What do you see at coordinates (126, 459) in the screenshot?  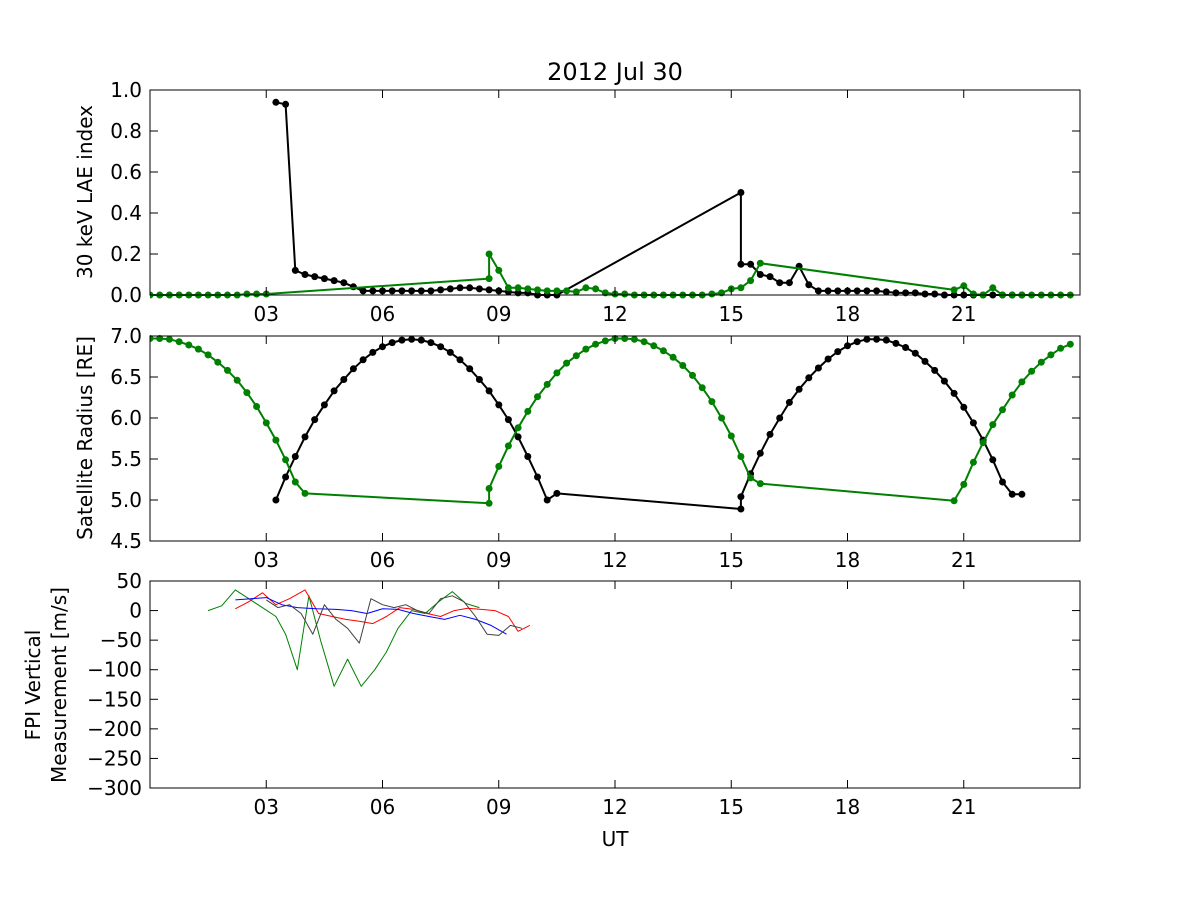 I see `y-tick-label: 5.5` at bounding box center [126, 459].